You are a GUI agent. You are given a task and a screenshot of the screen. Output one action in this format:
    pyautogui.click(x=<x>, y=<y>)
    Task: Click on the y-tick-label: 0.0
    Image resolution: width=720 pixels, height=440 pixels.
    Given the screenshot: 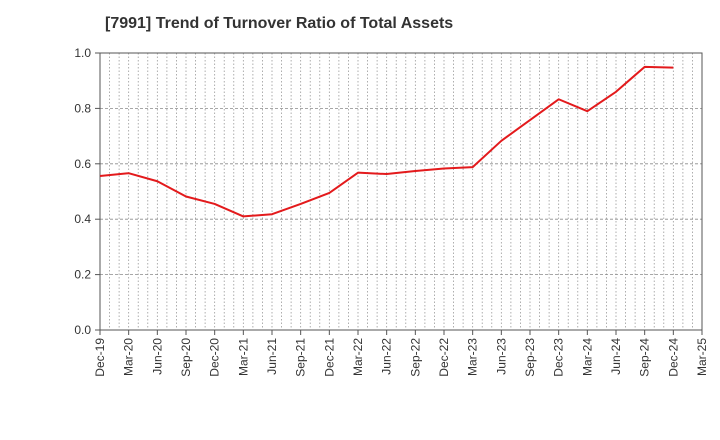 What is the action you would take?
    pyautogui.click(x=82, y=330)
    